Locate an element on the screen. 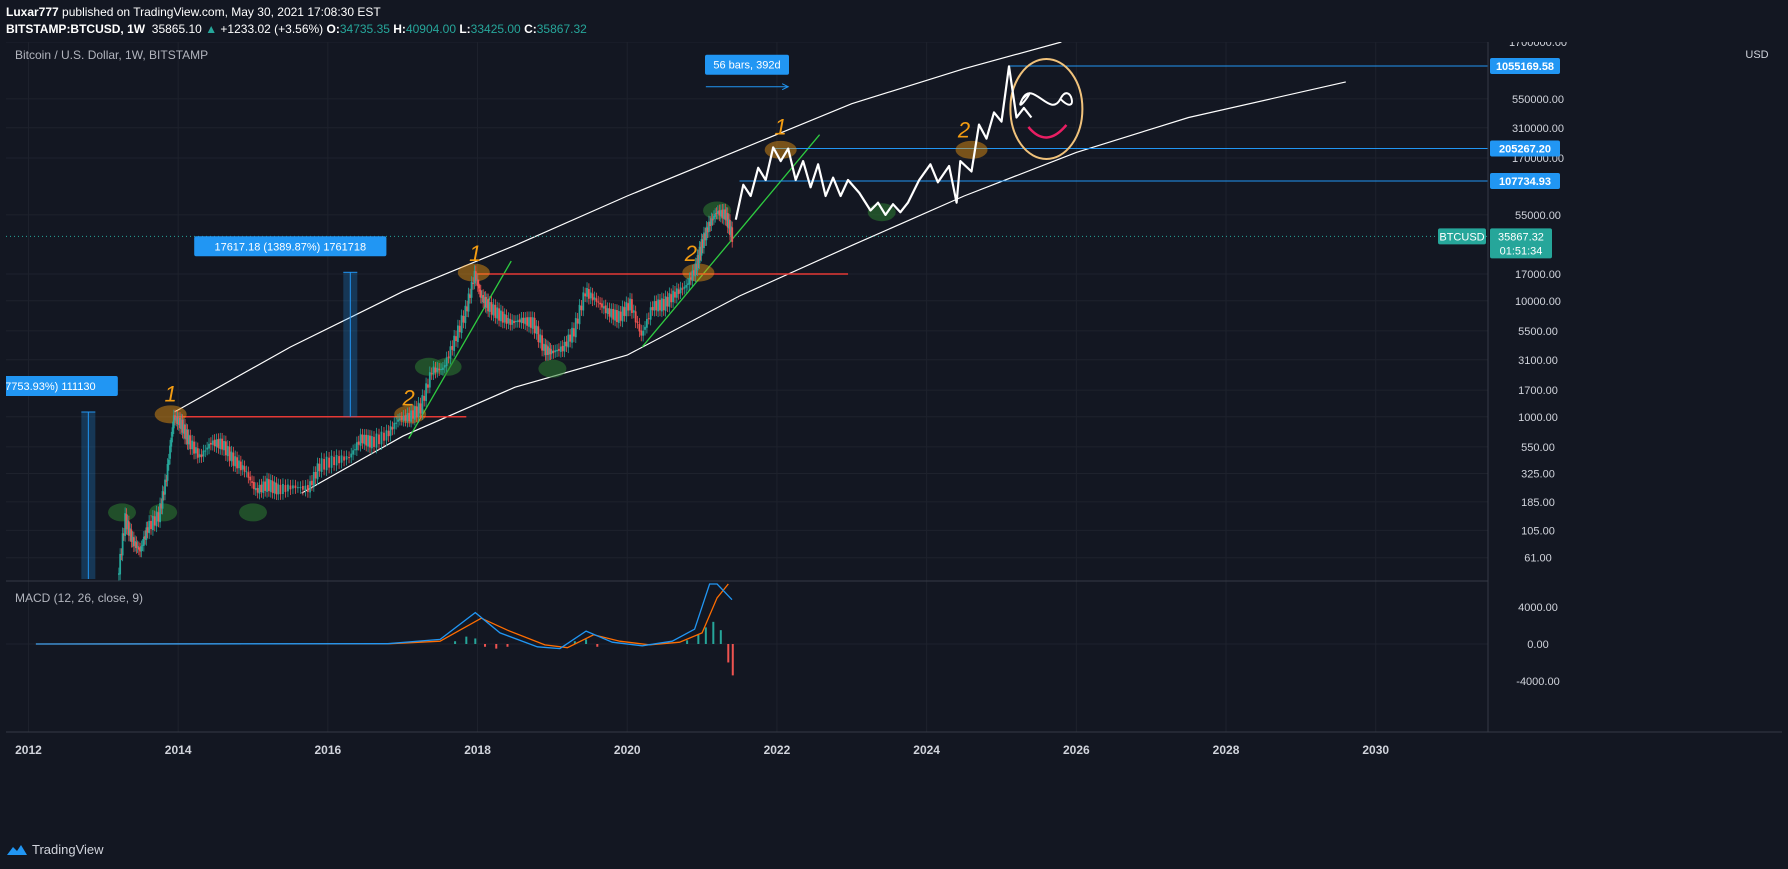 This screenshot has width=1788, height=869. macd-tick-label: 0.00 is located at coordinates (1537, 645).